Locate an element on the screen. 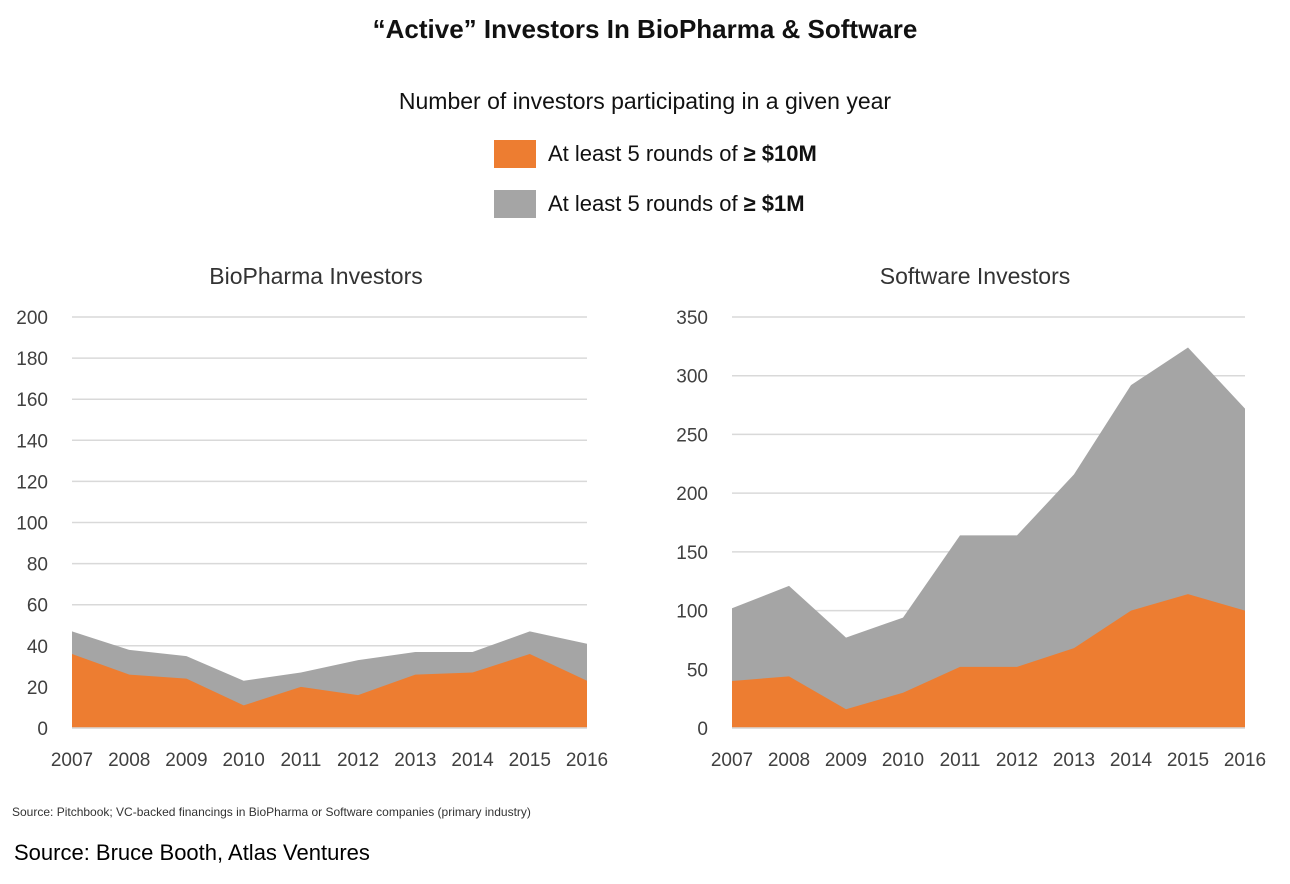  legend-value-1m: ≥ $1M is located at coordinates (774, 203).